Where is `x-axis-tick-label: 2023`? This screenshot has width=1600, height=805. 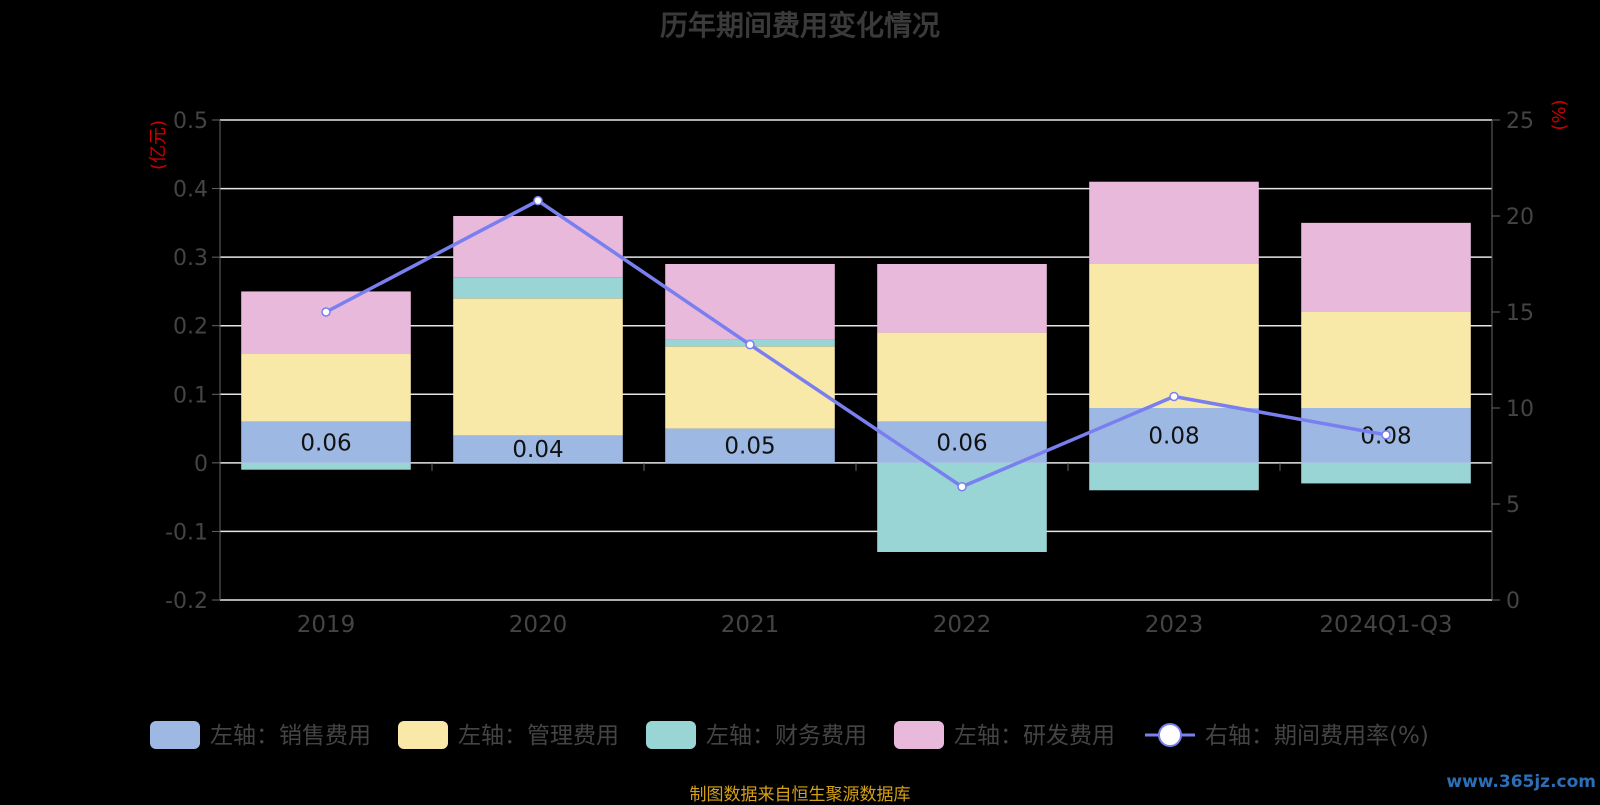
x-axis-tick-label: 2023 is located at coordinates (1174, 625).